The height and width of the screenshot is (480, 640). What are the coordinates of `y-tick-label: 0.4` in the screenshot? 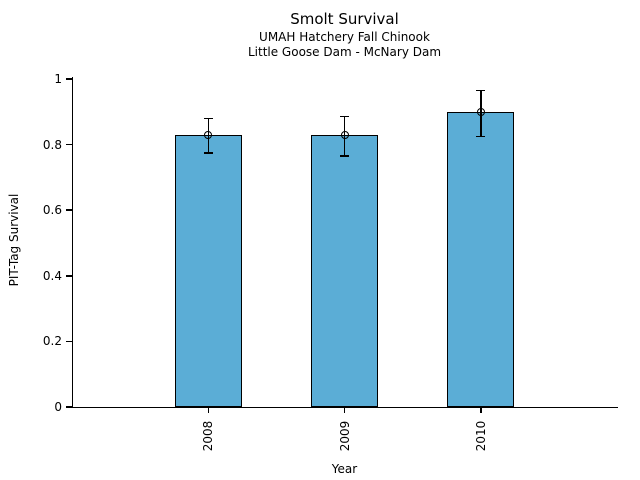 It's located at (52, 275).